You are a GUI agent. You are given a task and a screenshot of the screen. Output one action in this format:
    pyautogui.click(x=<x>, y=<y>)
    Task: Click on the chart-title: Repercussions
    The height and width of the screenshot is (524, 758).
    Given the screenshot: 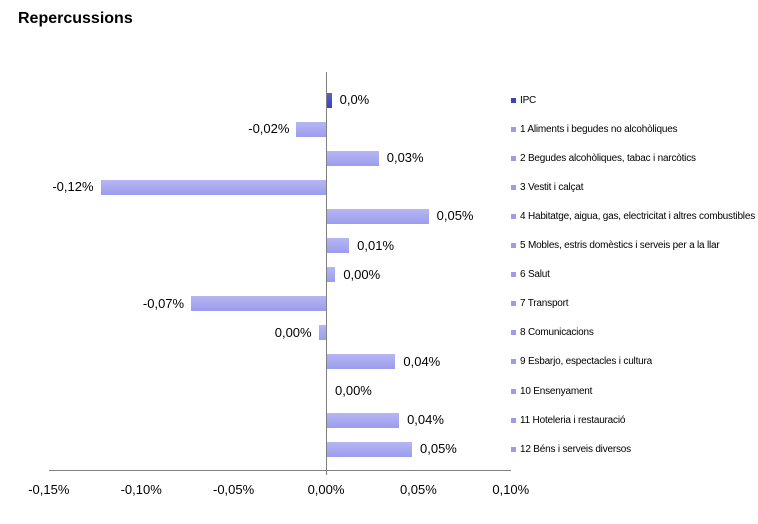 What is the action you would take?
    pyautogui.click(x=75, y=18)
    